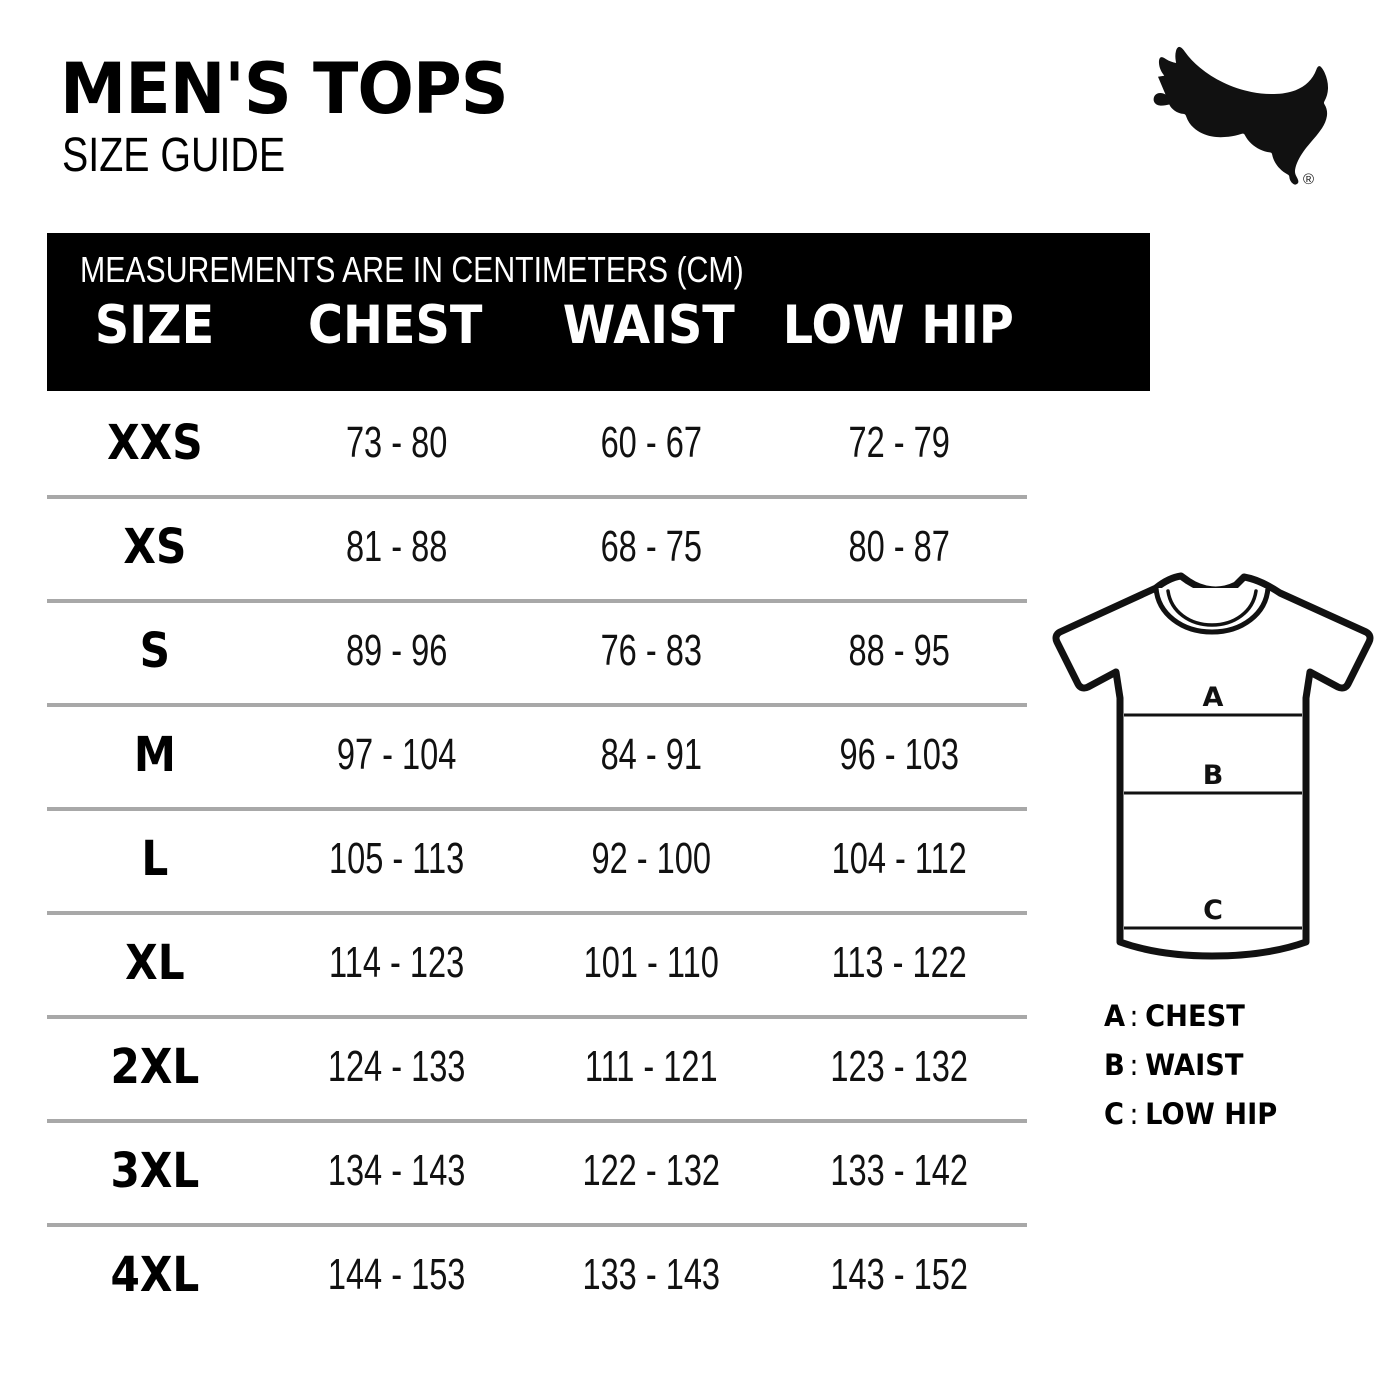  Describe the element at coordinates (155, 1275) in the screenshot. I see `cell-size: 4XL` at that location.